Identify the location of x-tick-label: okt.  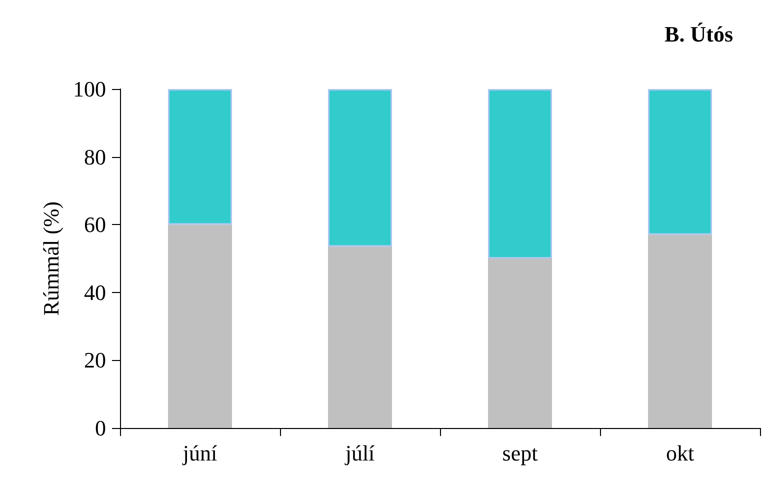
(680, 453).